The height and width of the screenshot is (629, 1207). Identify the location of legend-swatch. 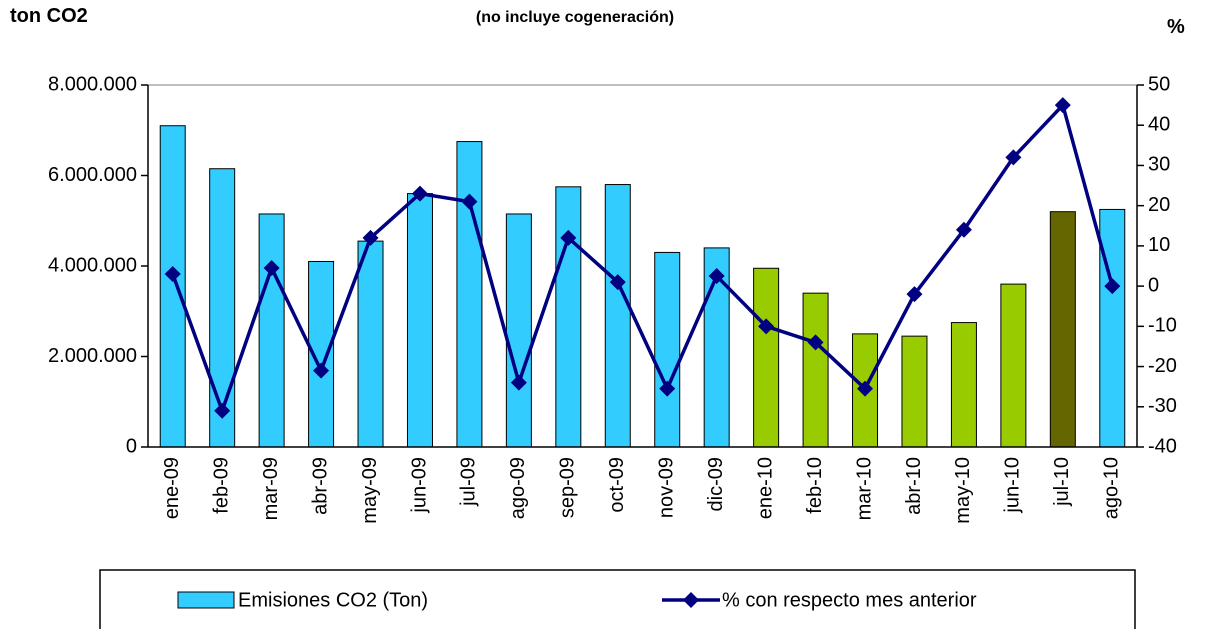
(206, 600).